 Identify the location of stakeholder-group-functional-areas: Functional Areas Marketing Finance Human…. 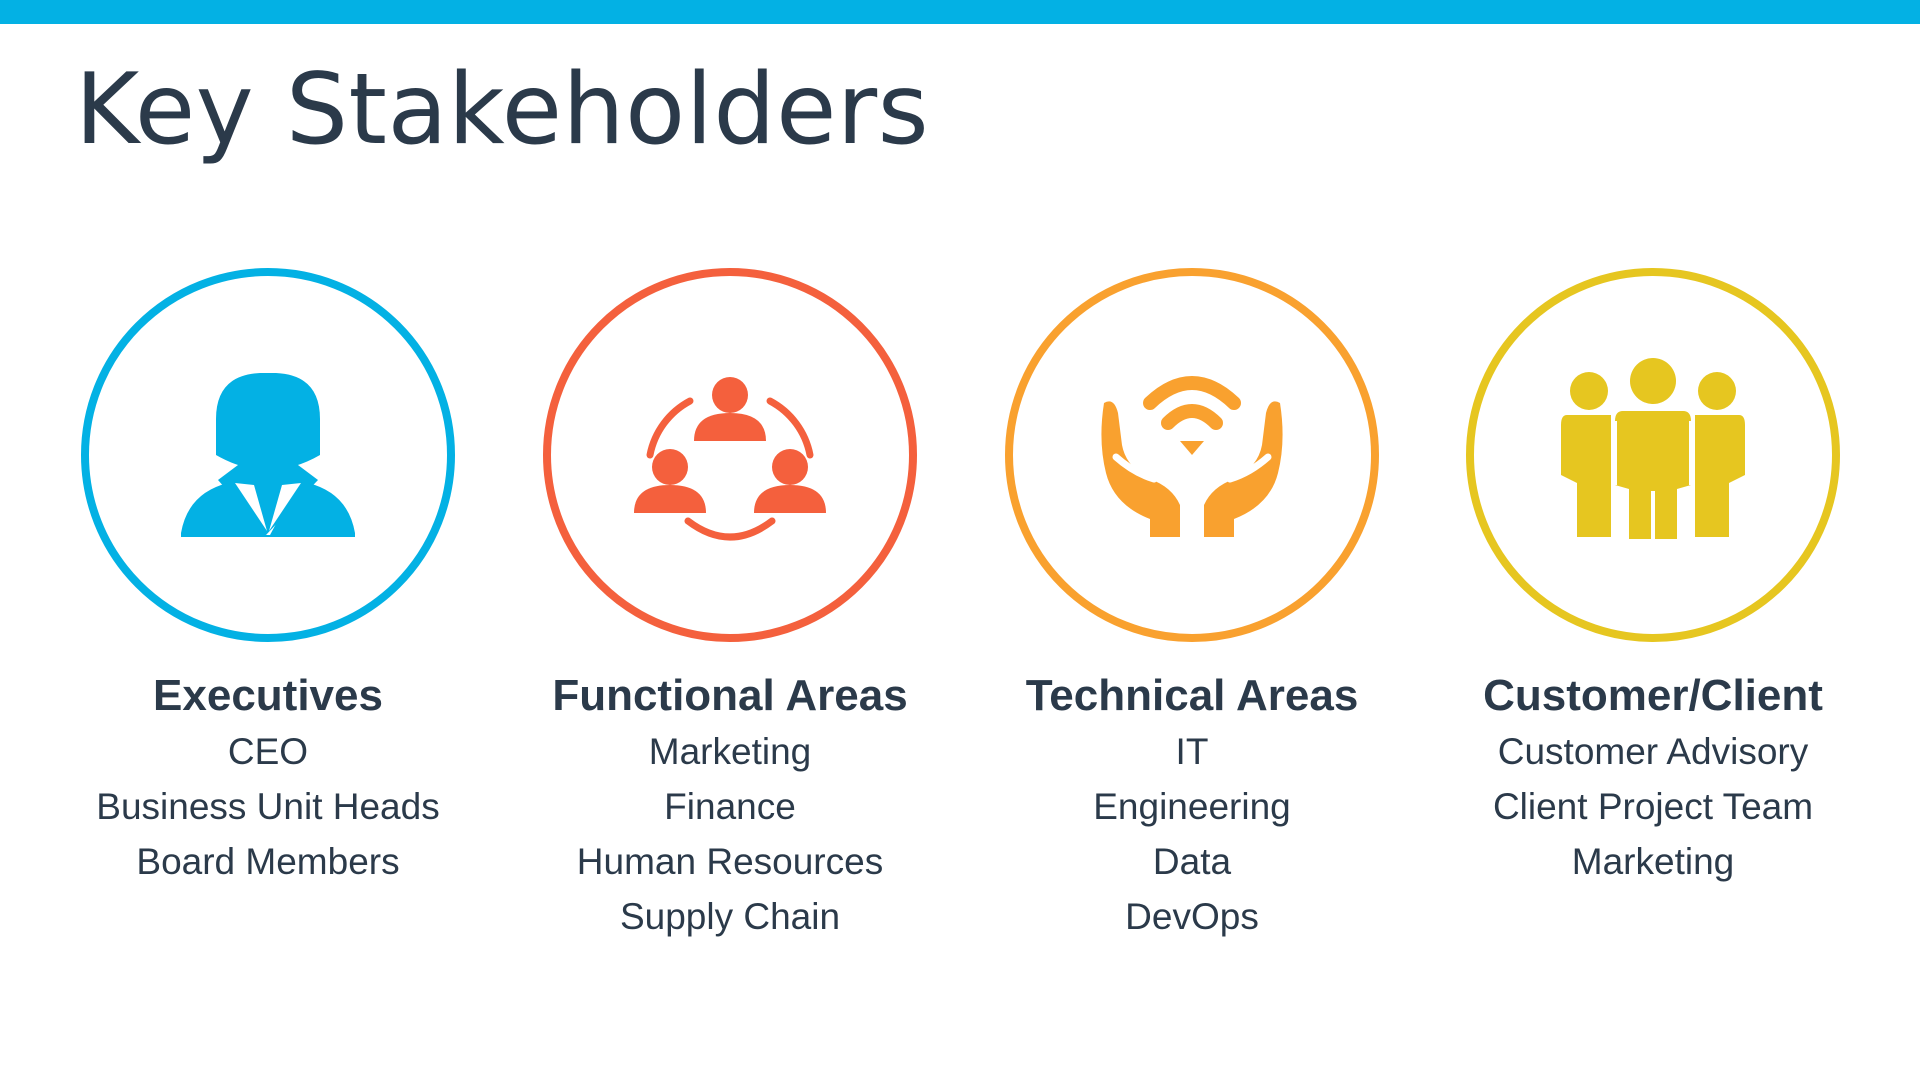
(730, 606).